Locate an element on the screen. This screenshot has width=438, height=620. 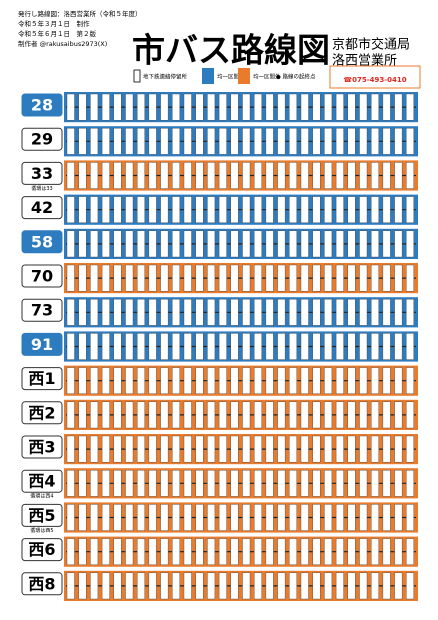
info-line: 令和５年６月１日 第２版 is located at coordinates (57, 33).